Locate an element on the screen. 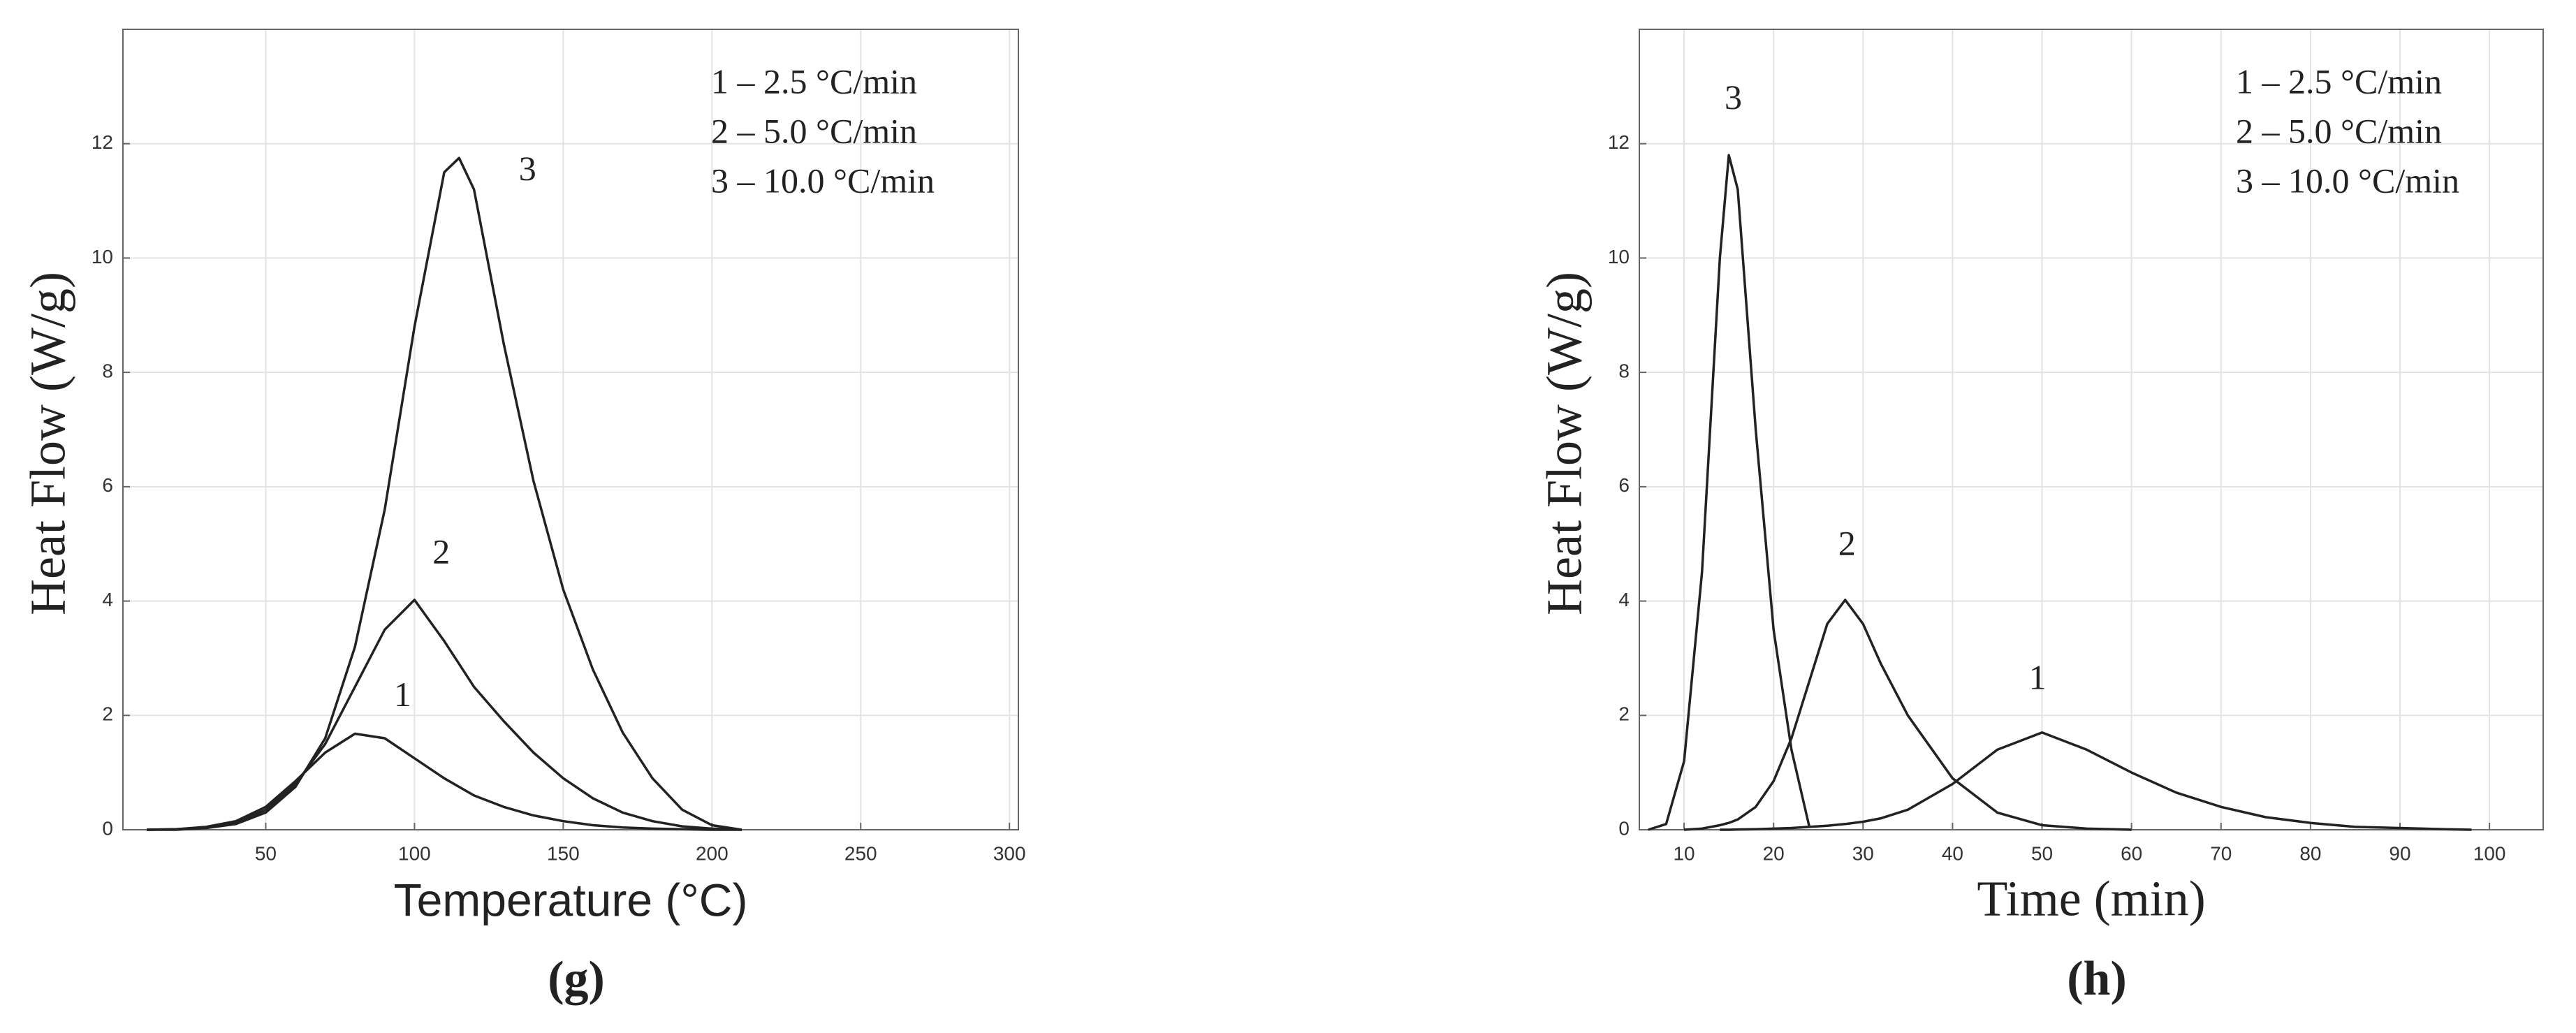  x-tick-label: 200 is located at coordinates (712, 853).